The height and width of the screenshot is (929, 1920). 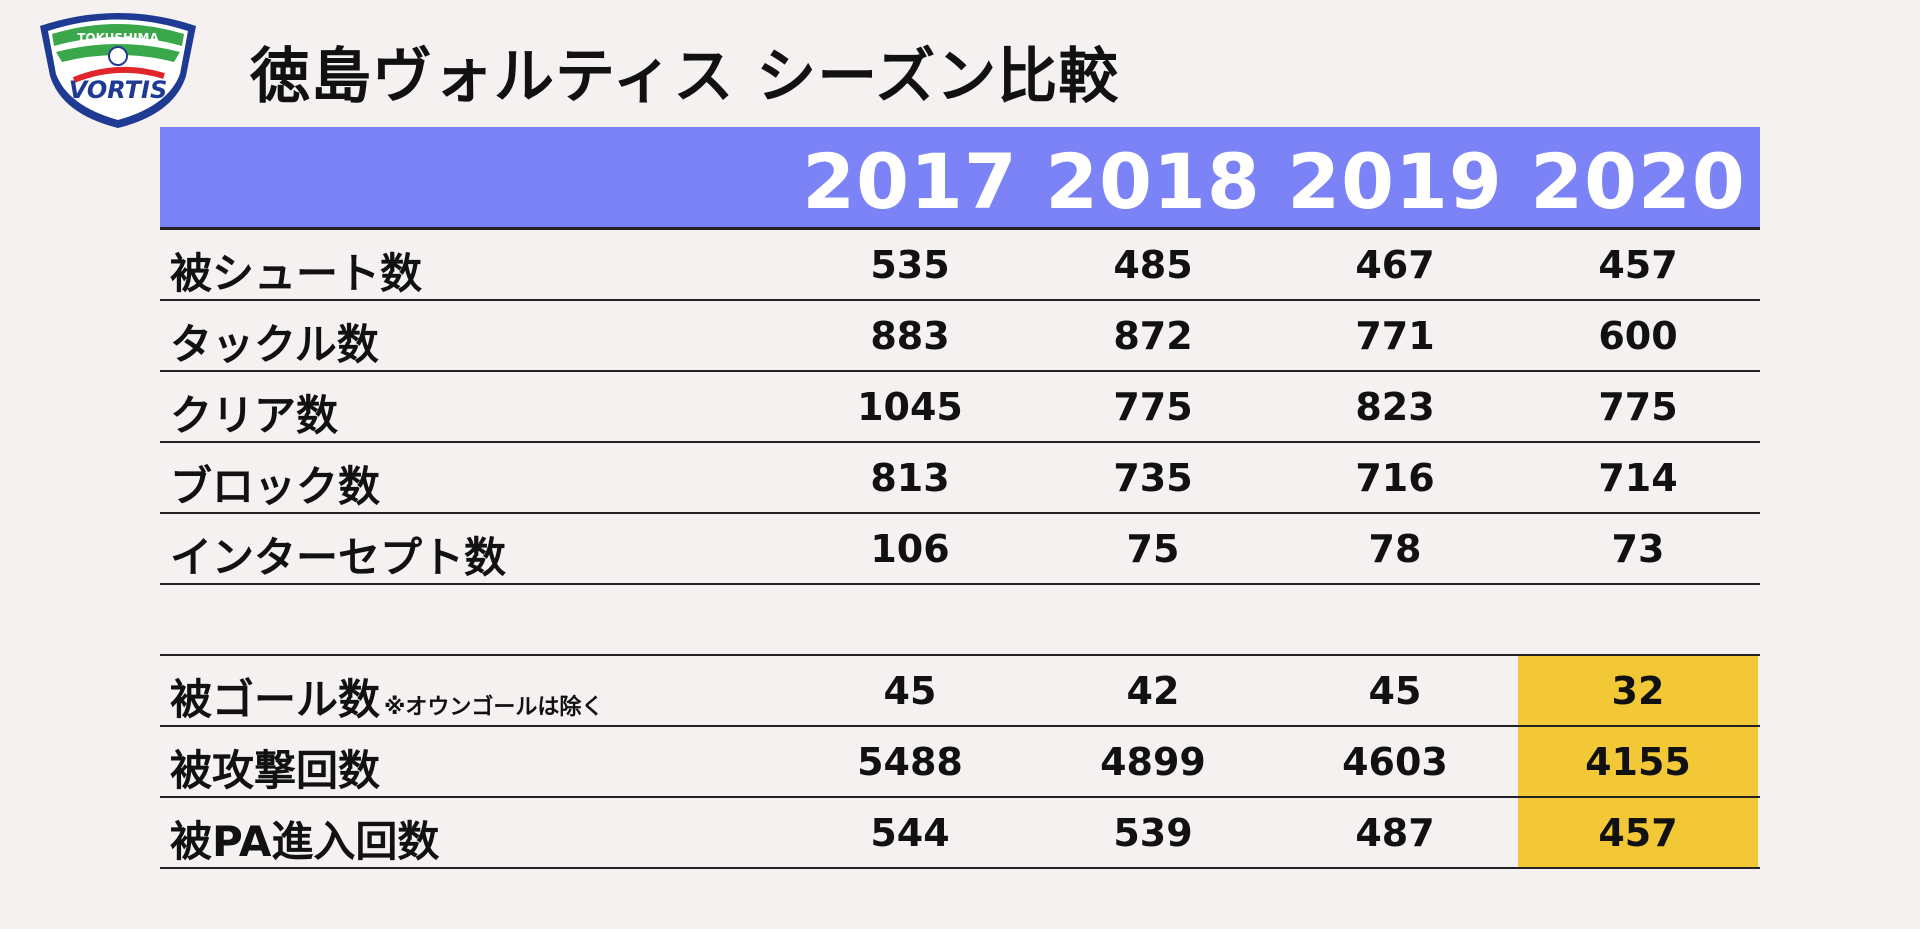 I want to click on table-cell-2020: 714, so click(x=1638, y=478).